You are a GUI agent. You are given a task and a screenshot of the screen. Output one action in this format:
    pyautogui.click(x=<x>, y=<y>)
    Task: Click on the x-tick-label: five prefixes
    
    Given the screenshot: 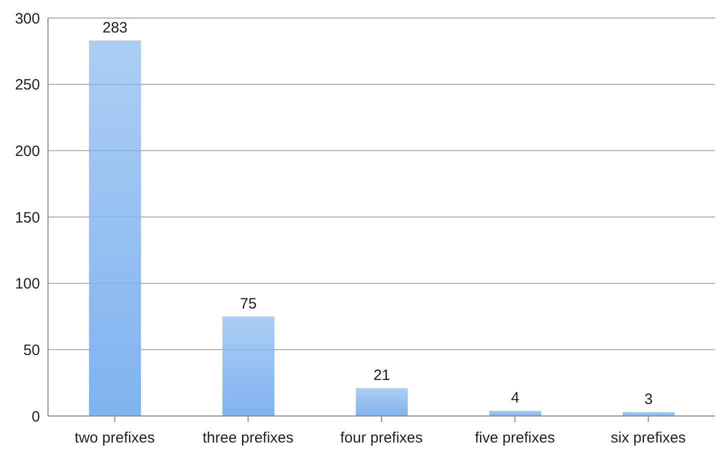 What is the action you would take?
    pyautogui.click(x=514, y=438)
    